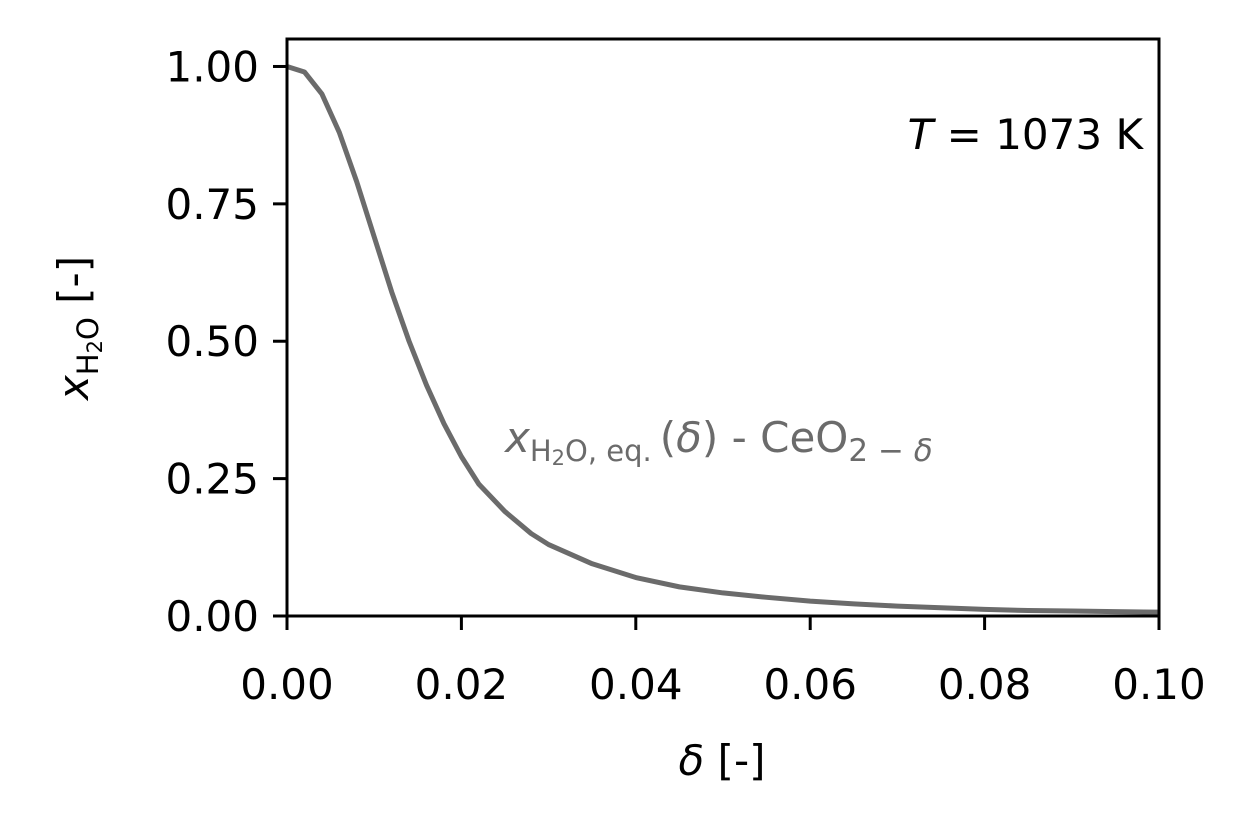 The height and width of the screenshot is (827, 1260). Describe the element at coordinates (462, 684) in the screenshot. I see `x-tick-label: 0.02` at that location.